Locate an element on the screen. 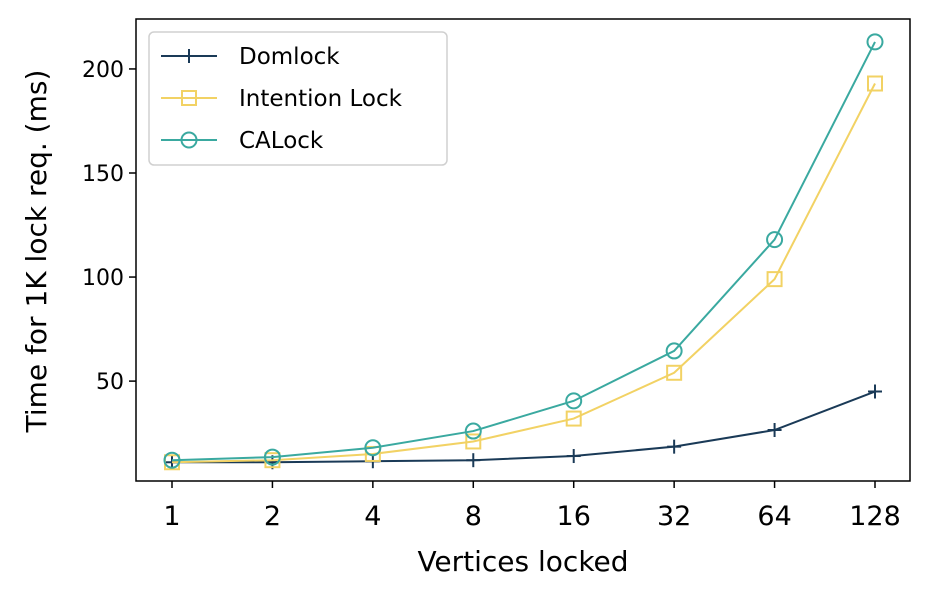 The height and width of the screenshot is (598, 931). x-axis: 1 2 4 8 16 32 64 128 is located at coordinates (532, 506).